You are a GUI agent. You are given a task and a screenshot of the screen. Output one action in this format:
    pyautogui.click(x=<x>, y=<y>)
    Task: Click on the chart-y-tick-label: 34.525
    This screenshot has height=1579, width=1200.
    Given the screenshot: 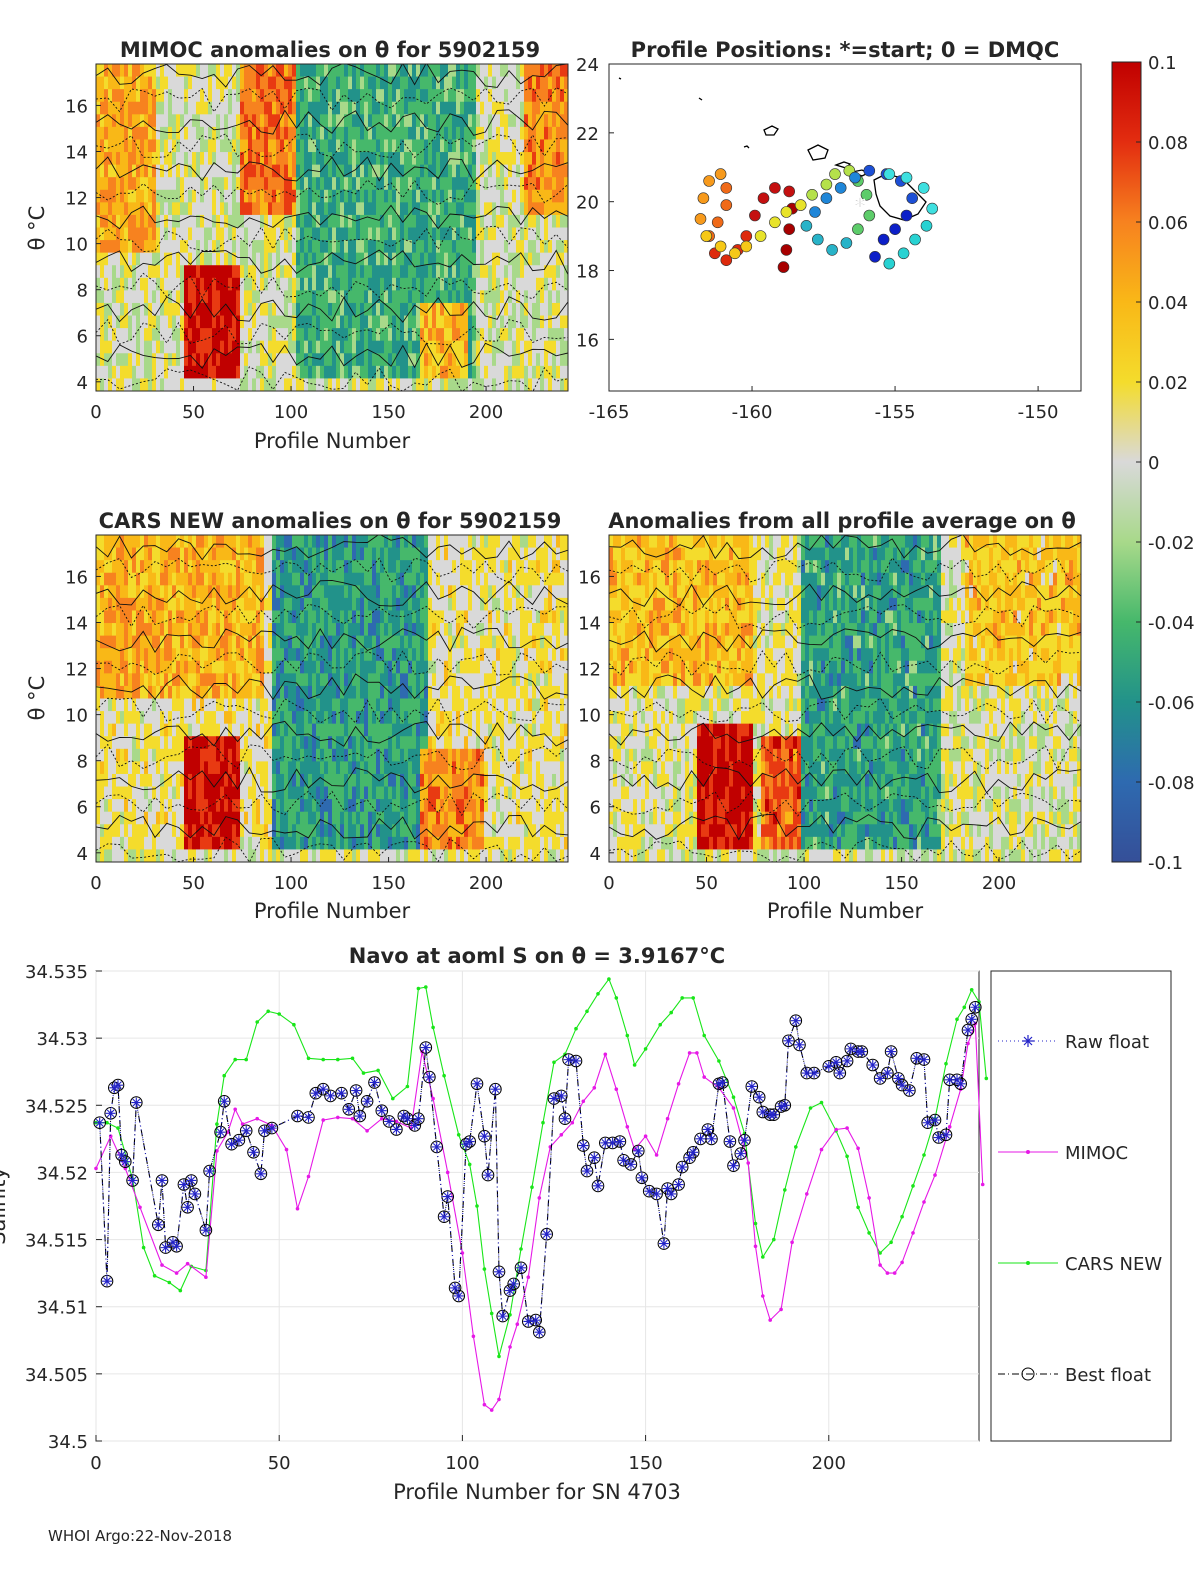 What is the action you would take?
    pyautogui.click(x=56, y=1106)
    